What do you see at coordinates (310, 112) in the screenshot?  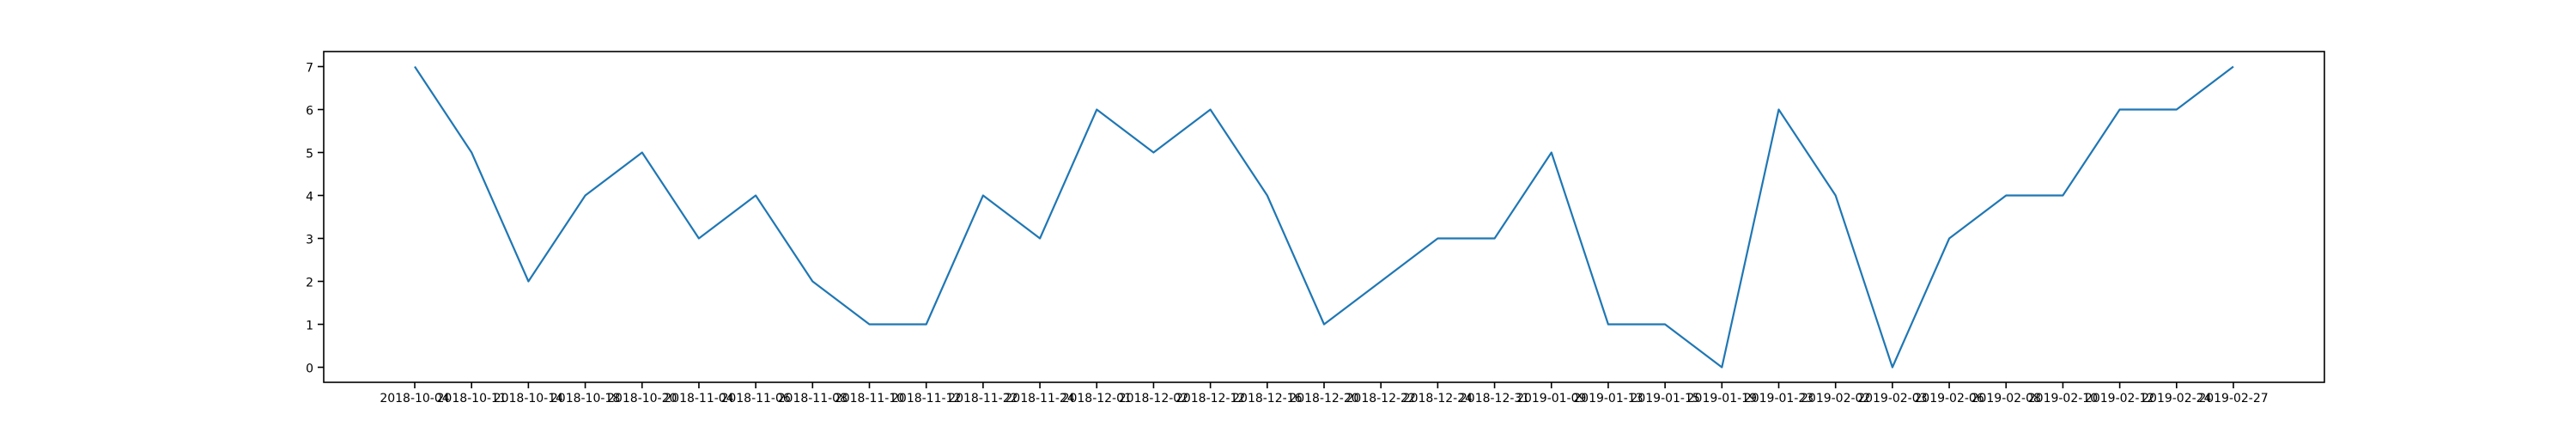 I see `y-tick-label: 6` at bounding box center [310, 112].